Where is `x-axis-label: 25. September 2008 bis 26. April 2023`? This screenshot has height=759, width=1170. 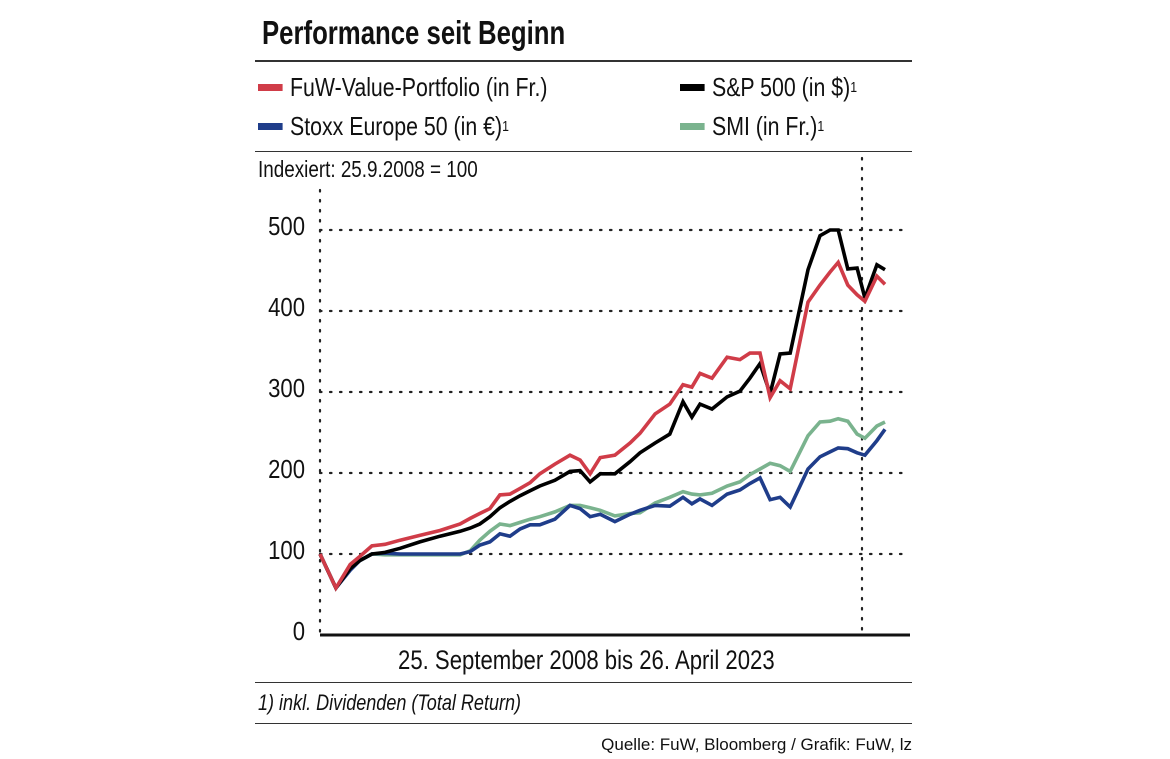
x-axis-label: 25. September 2008 bis 26. April 2023 is located at coordinates (586, 660).